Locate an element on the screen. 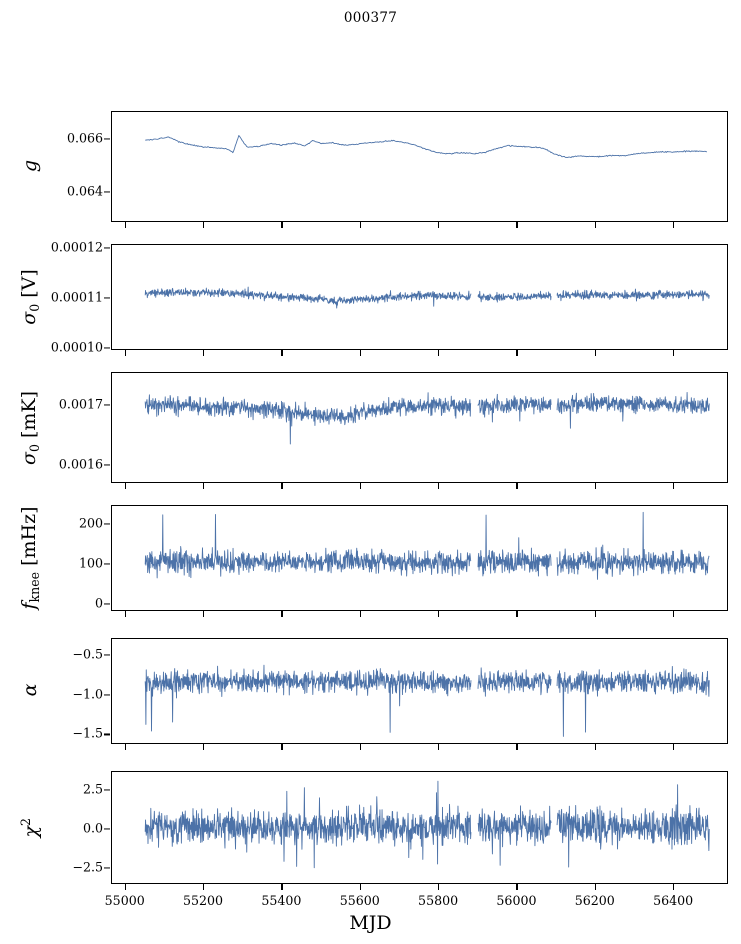  y-tick-label-sigma0-millikelvin-0: 0.0016 is located at coordinates (80, 464).